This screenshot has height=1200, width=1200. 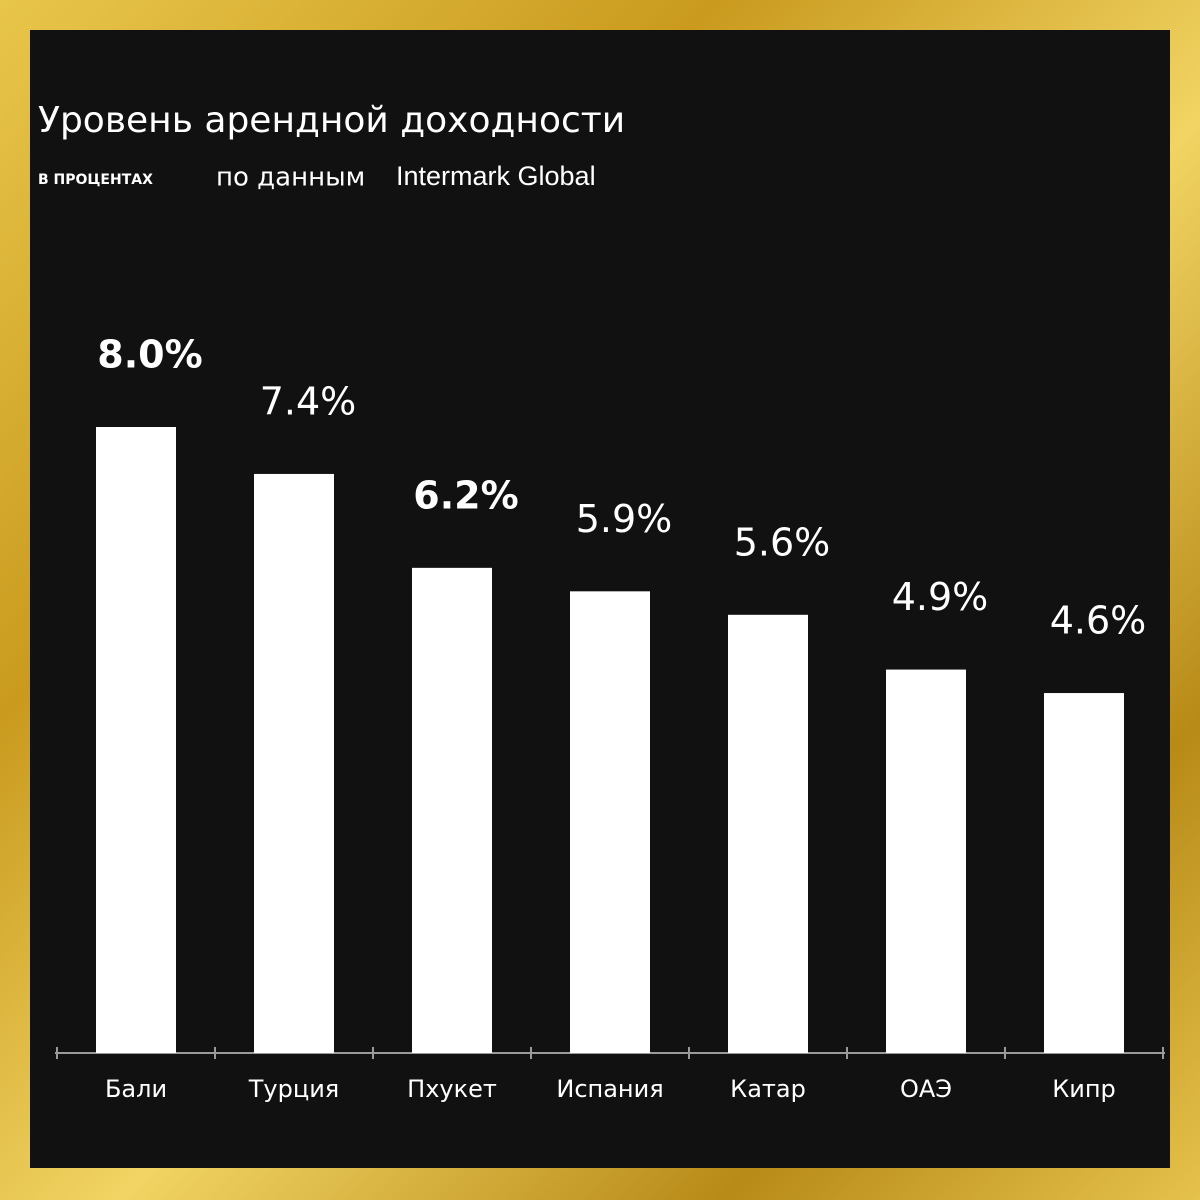 I want to click on chart-subtitle: В ПРОЦЕНТАХ, so click(x=95, y=180).